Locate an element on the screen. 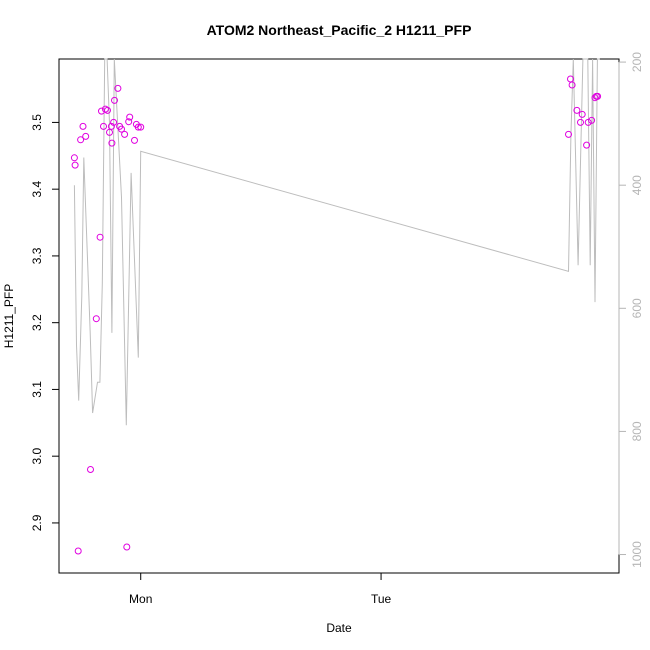 This screenshot has height=650, width=650. y2-tick-label: 200 is located at coordinates (637, 62).